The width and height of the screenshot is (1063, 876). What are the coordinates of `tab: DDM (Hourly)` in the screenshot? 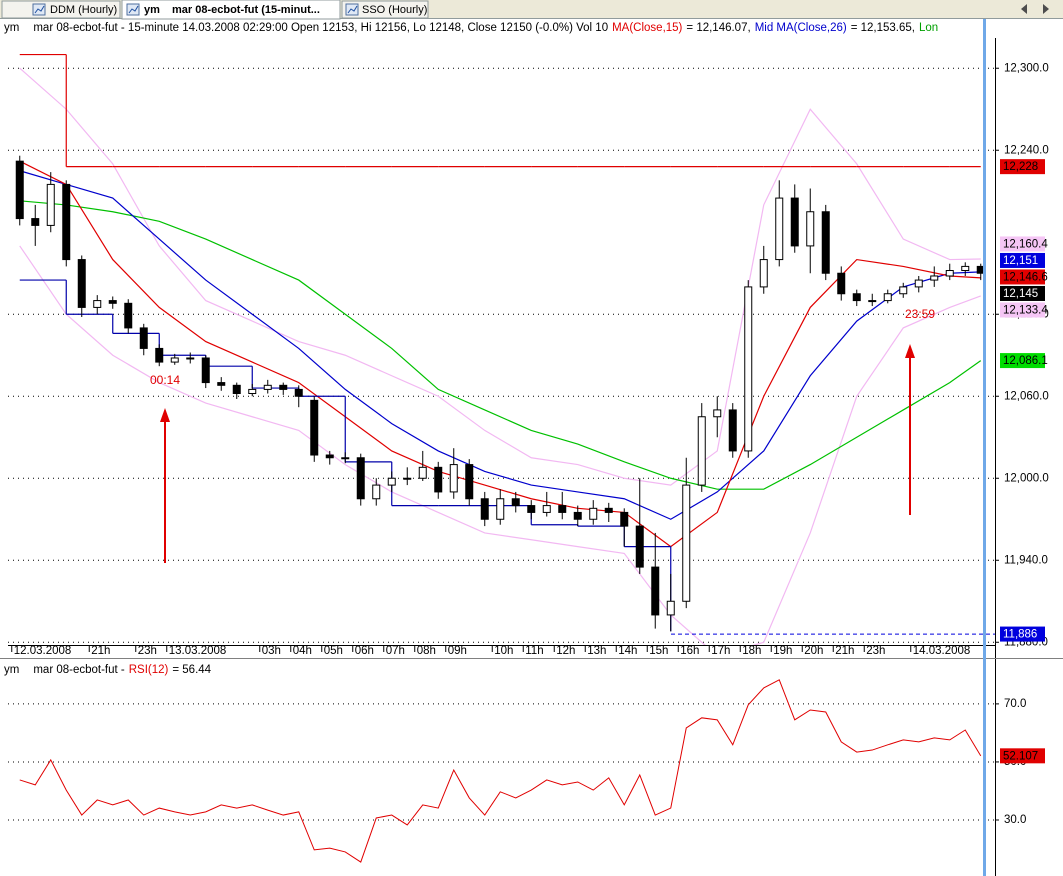 It's located at (61, 9).